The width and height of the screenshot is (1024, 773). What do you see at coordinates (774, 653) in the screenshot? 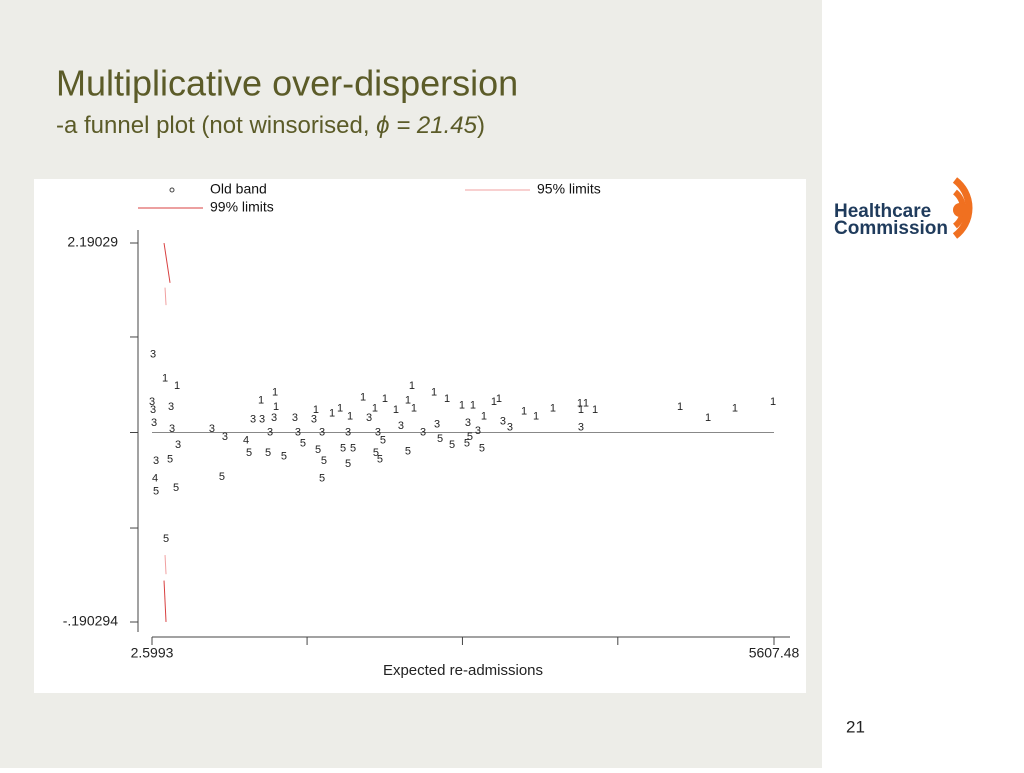
I see `x-tick-label: 5607.48` at bounding box center [774, 653].